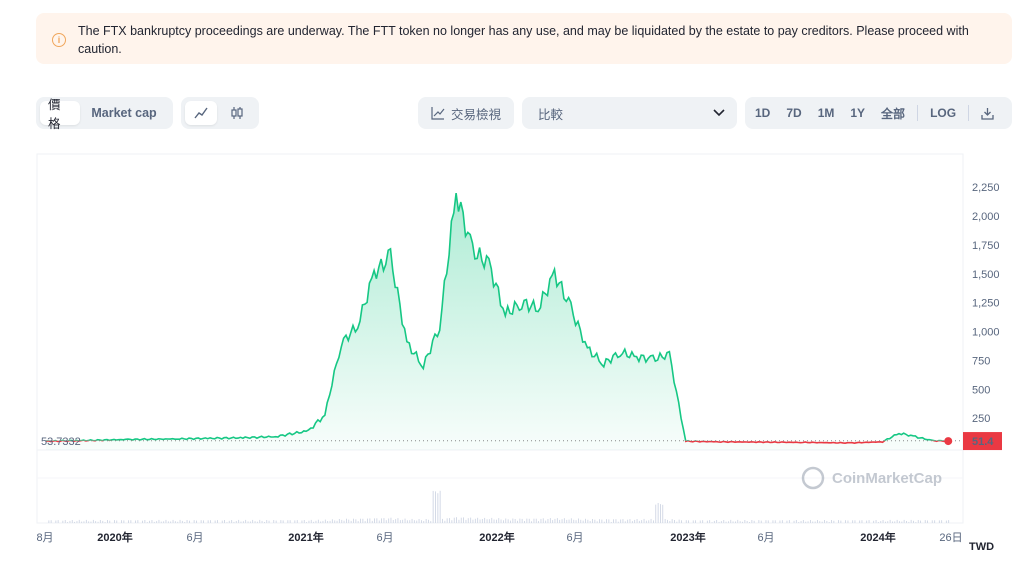 This screenshot has height=566, width=1015. I want to click on compare-select: 比較, so click(629, 113).